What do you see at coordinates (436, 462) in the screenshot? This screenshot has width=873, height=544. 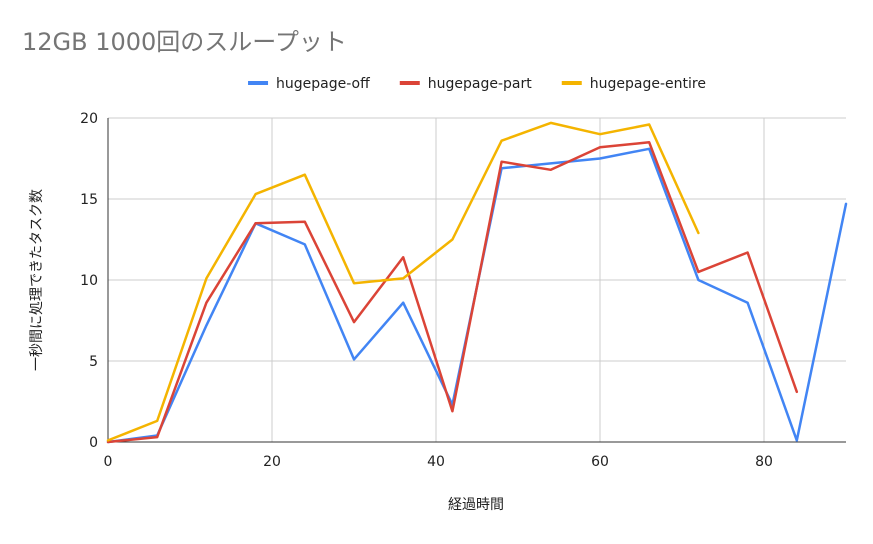 I see `x-tick-label: 40` at bounding box center [436, 462].